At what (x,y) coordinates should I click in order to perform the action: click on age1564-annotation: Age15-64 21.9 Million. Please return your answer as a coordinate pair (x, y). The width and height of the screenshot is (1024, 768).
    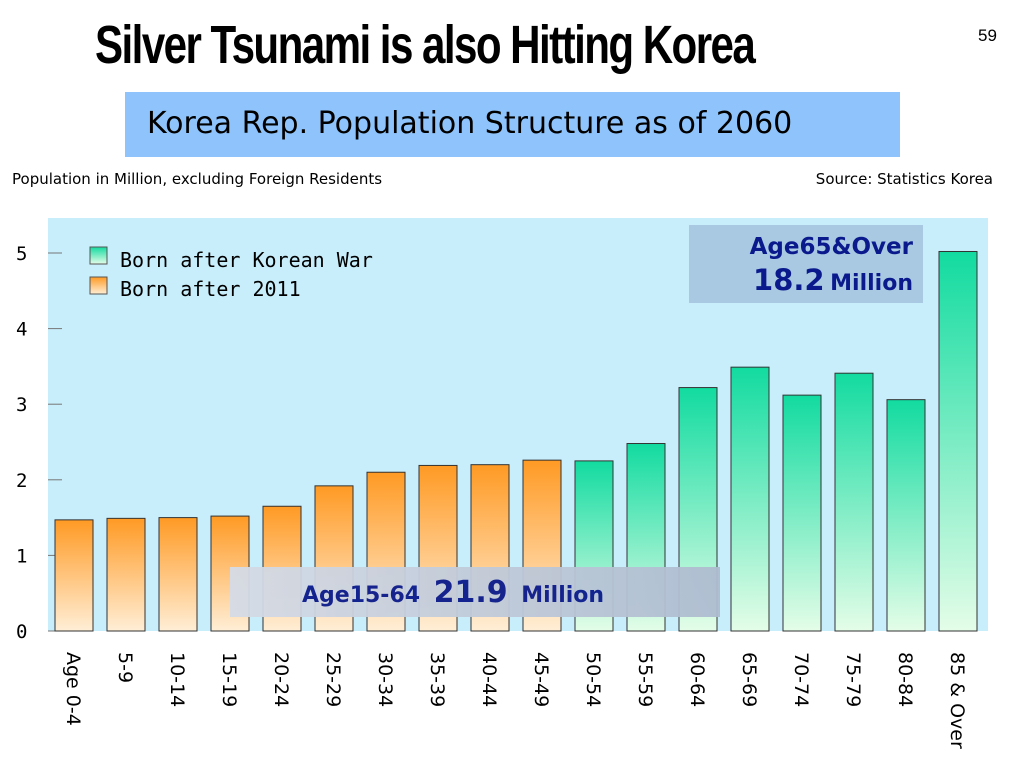
    Looking at the image, I should click on (475, 592).